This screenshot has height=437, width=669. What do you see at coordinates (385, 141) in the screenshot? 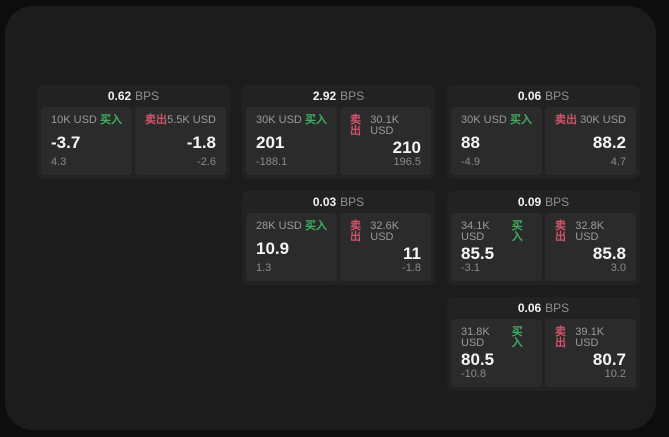
I see `sell-tile: 卖出 30.1K USD 210 196.5` at bounding box center [385, 141].